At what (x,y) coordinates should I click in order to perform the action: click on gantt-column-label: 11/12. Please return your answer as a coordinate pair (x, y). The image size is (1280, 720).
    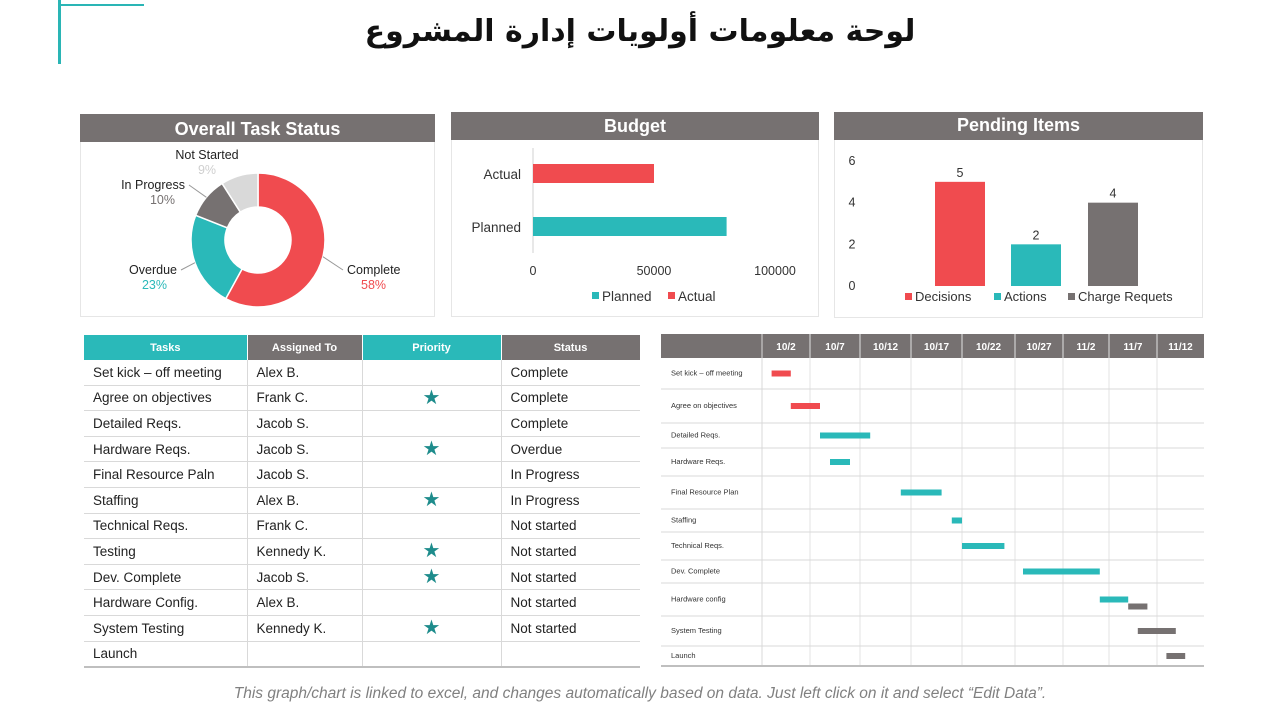
    Looking at the image, I should click on (1180, 347).